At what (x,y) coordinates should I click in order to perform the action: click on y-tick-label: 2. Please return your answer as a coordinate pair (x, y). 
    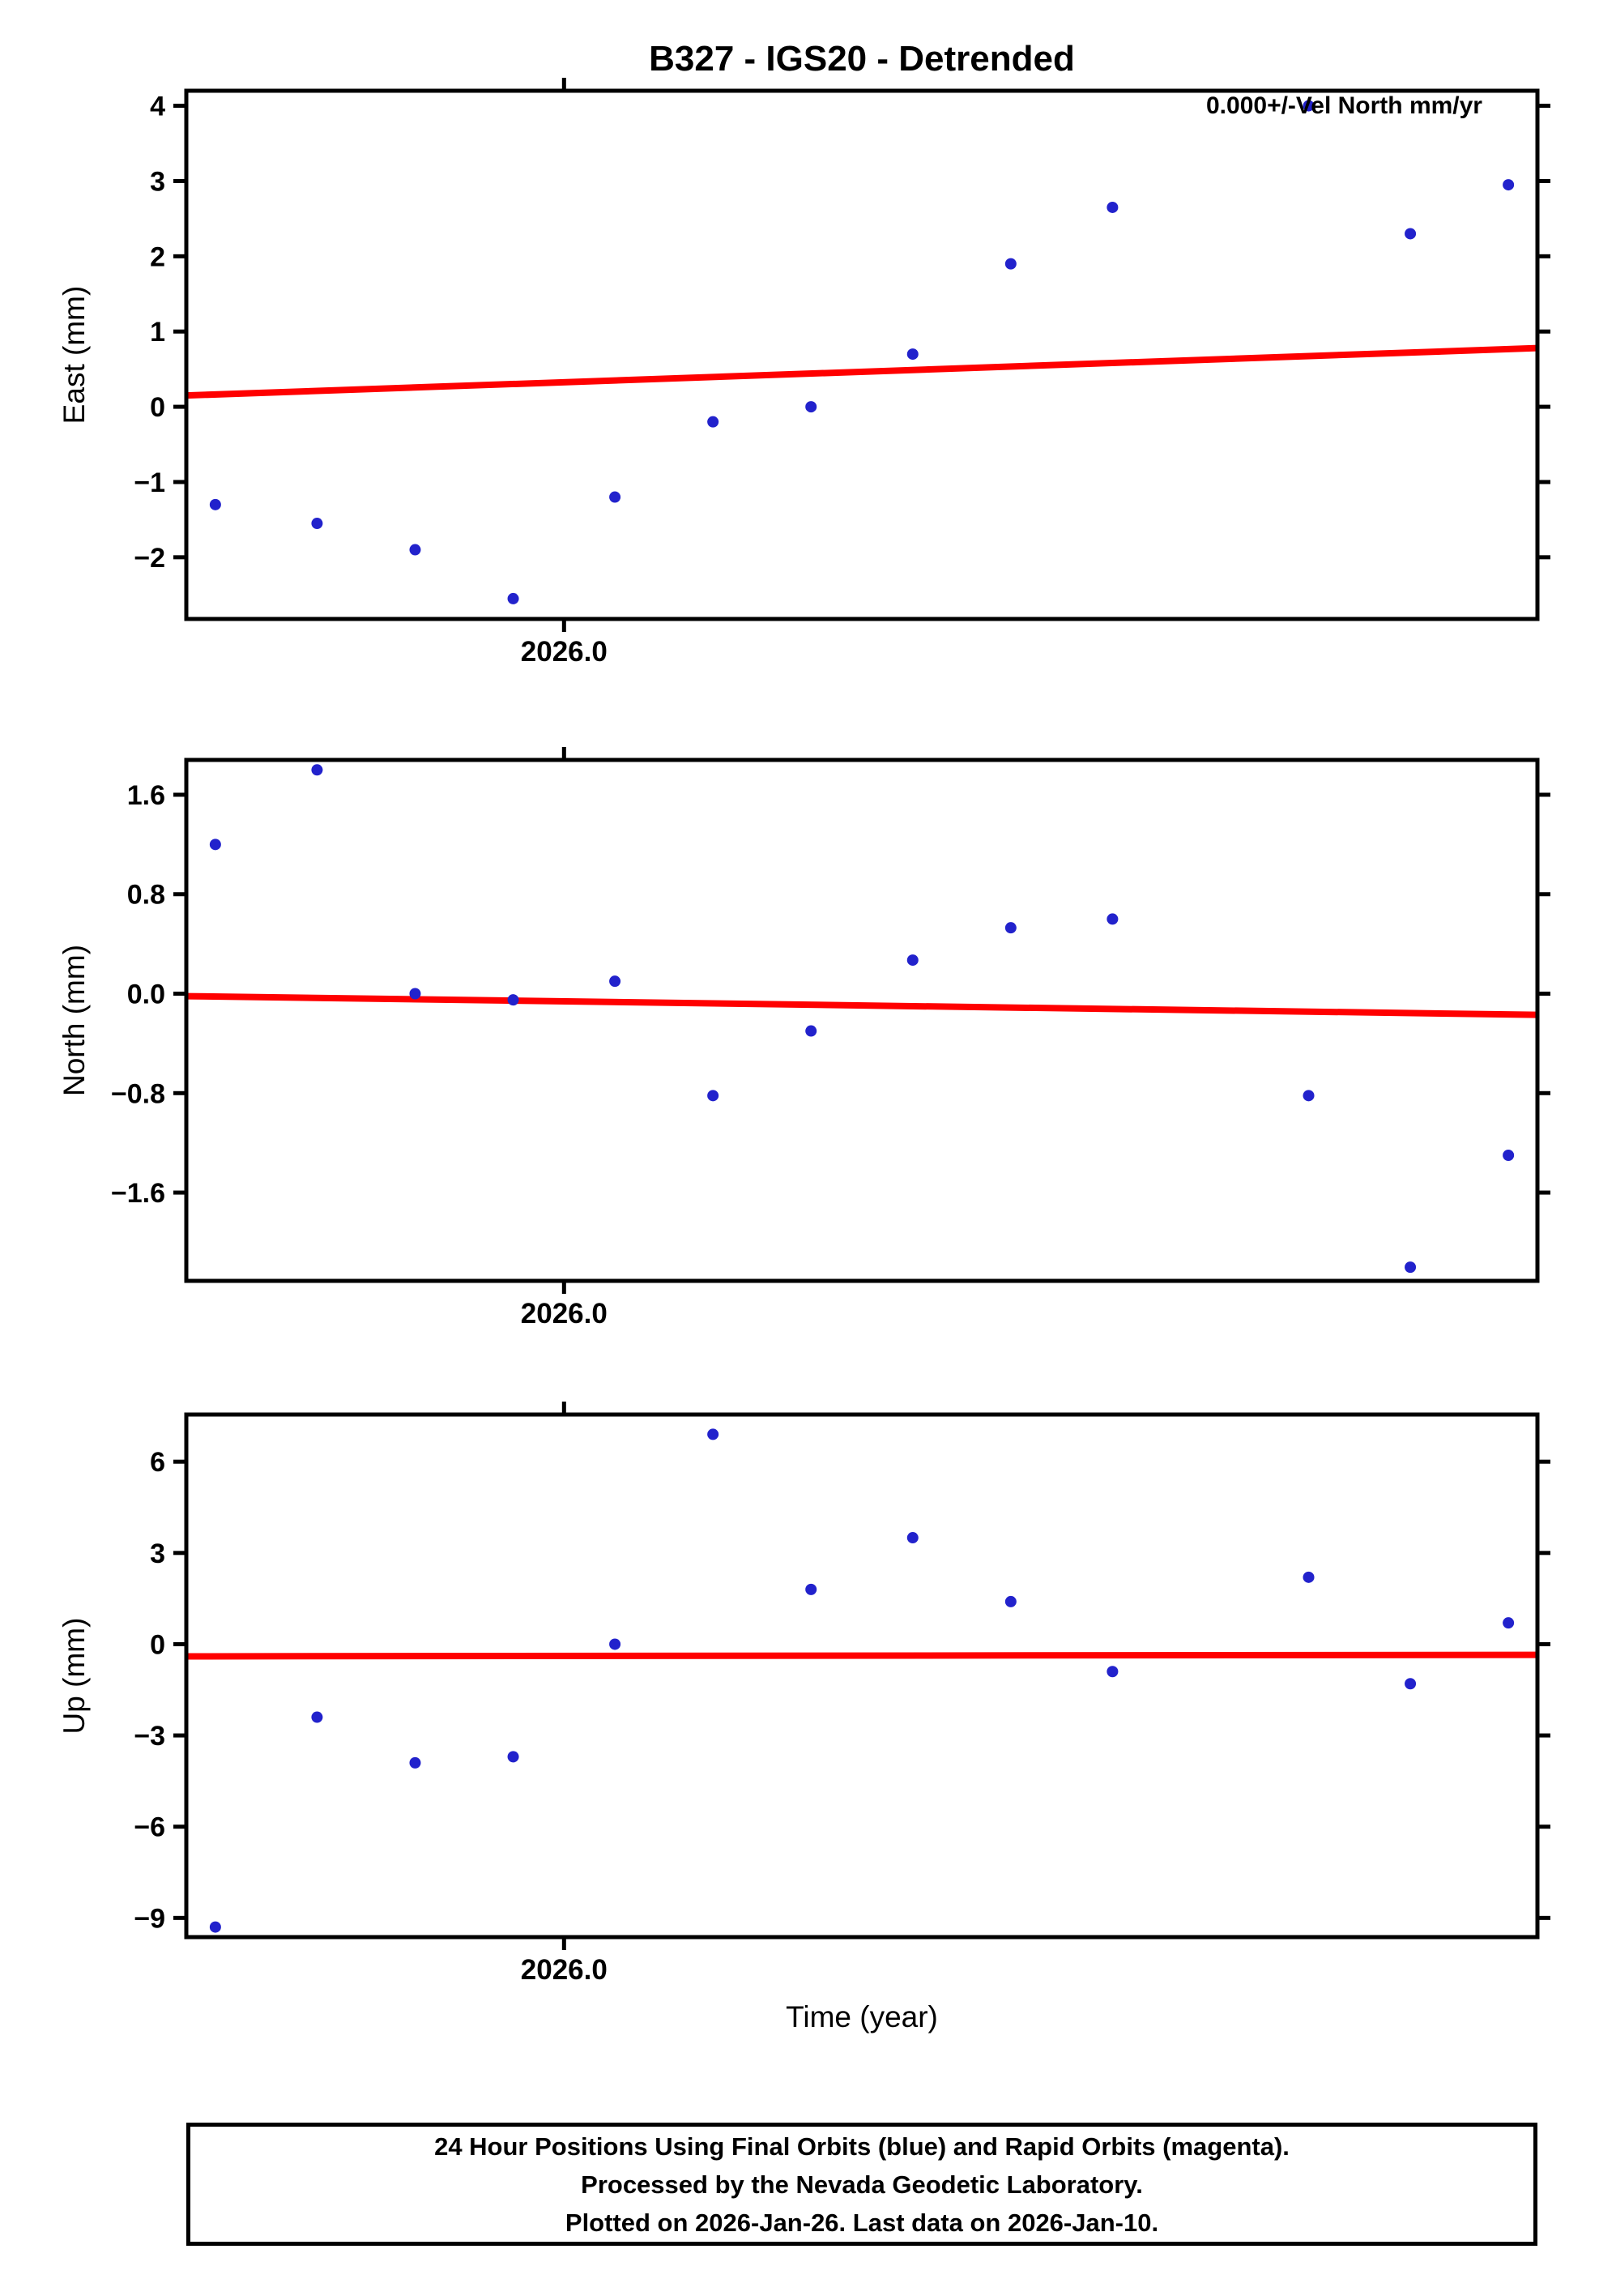
    Looking at the image, I should click on (157, 256).